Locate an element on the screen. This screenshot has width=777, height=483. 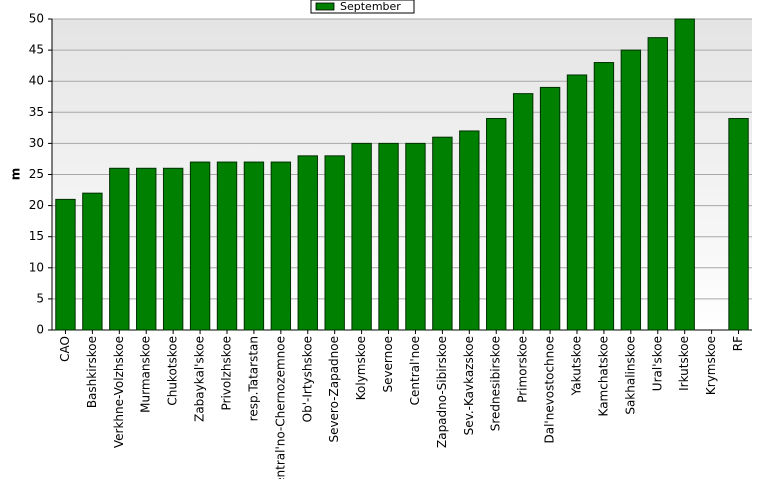
x-tick-label: Kamchatskoe is located at coordinates (603, 376).